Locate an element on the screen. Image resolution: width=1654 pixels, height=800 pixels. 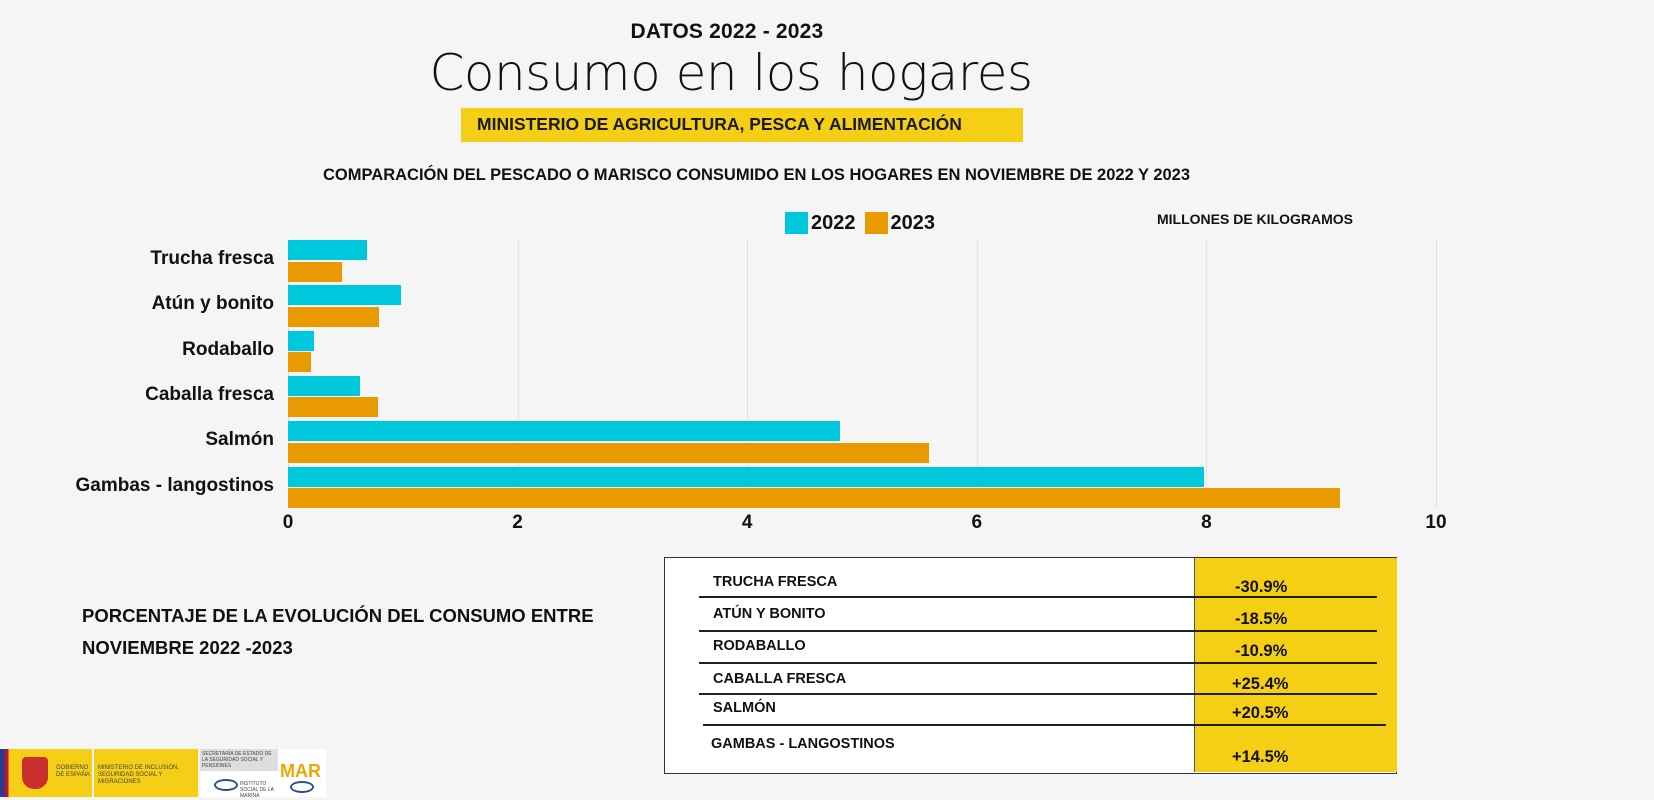
eu-spain-flag-icon is located at coordinates (6, 773).